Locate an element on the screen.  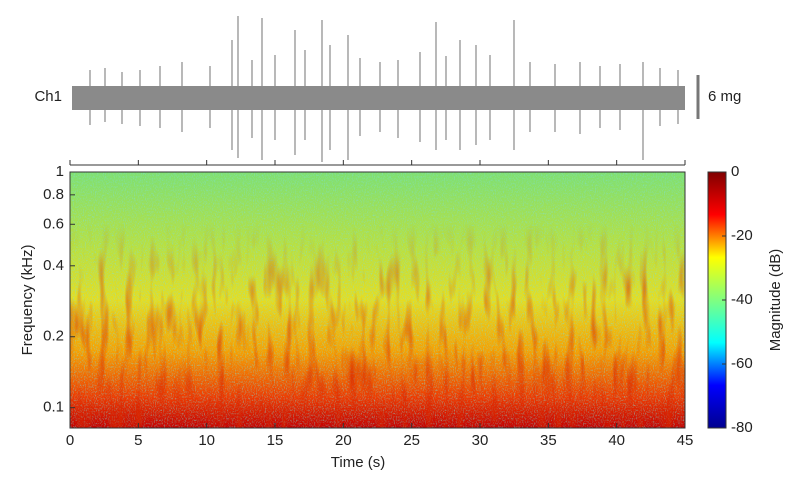
y-axis-label: Frequency (kHz) is located at coordinates (27, 300).